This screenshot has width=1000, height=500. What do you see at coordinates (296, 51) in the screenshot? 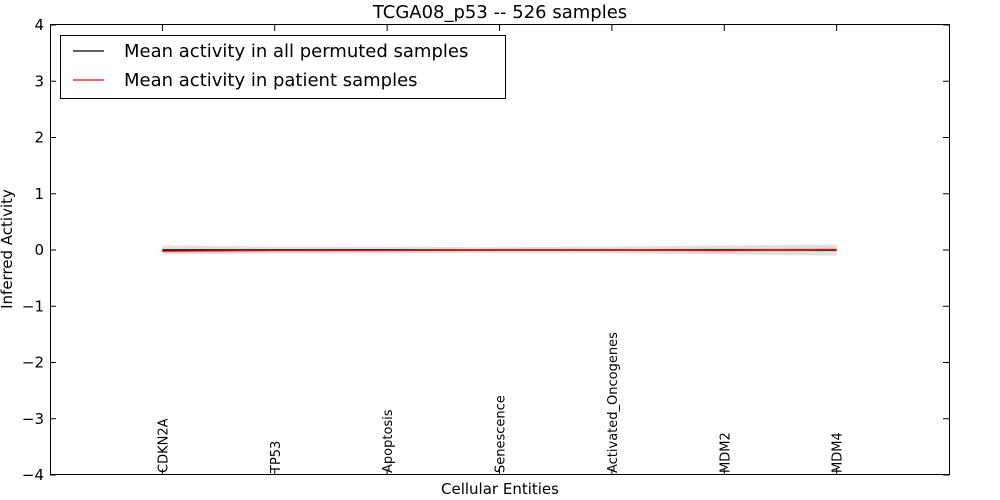
I see `legend-label-0: Mean activity in all permuted samples` at bounding box center [296, 51].